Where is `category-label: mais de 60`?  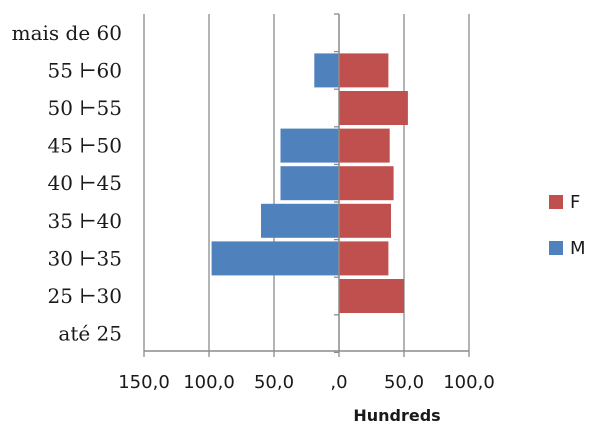
category-label: mais de 60 is located at coordinates (67, 33).